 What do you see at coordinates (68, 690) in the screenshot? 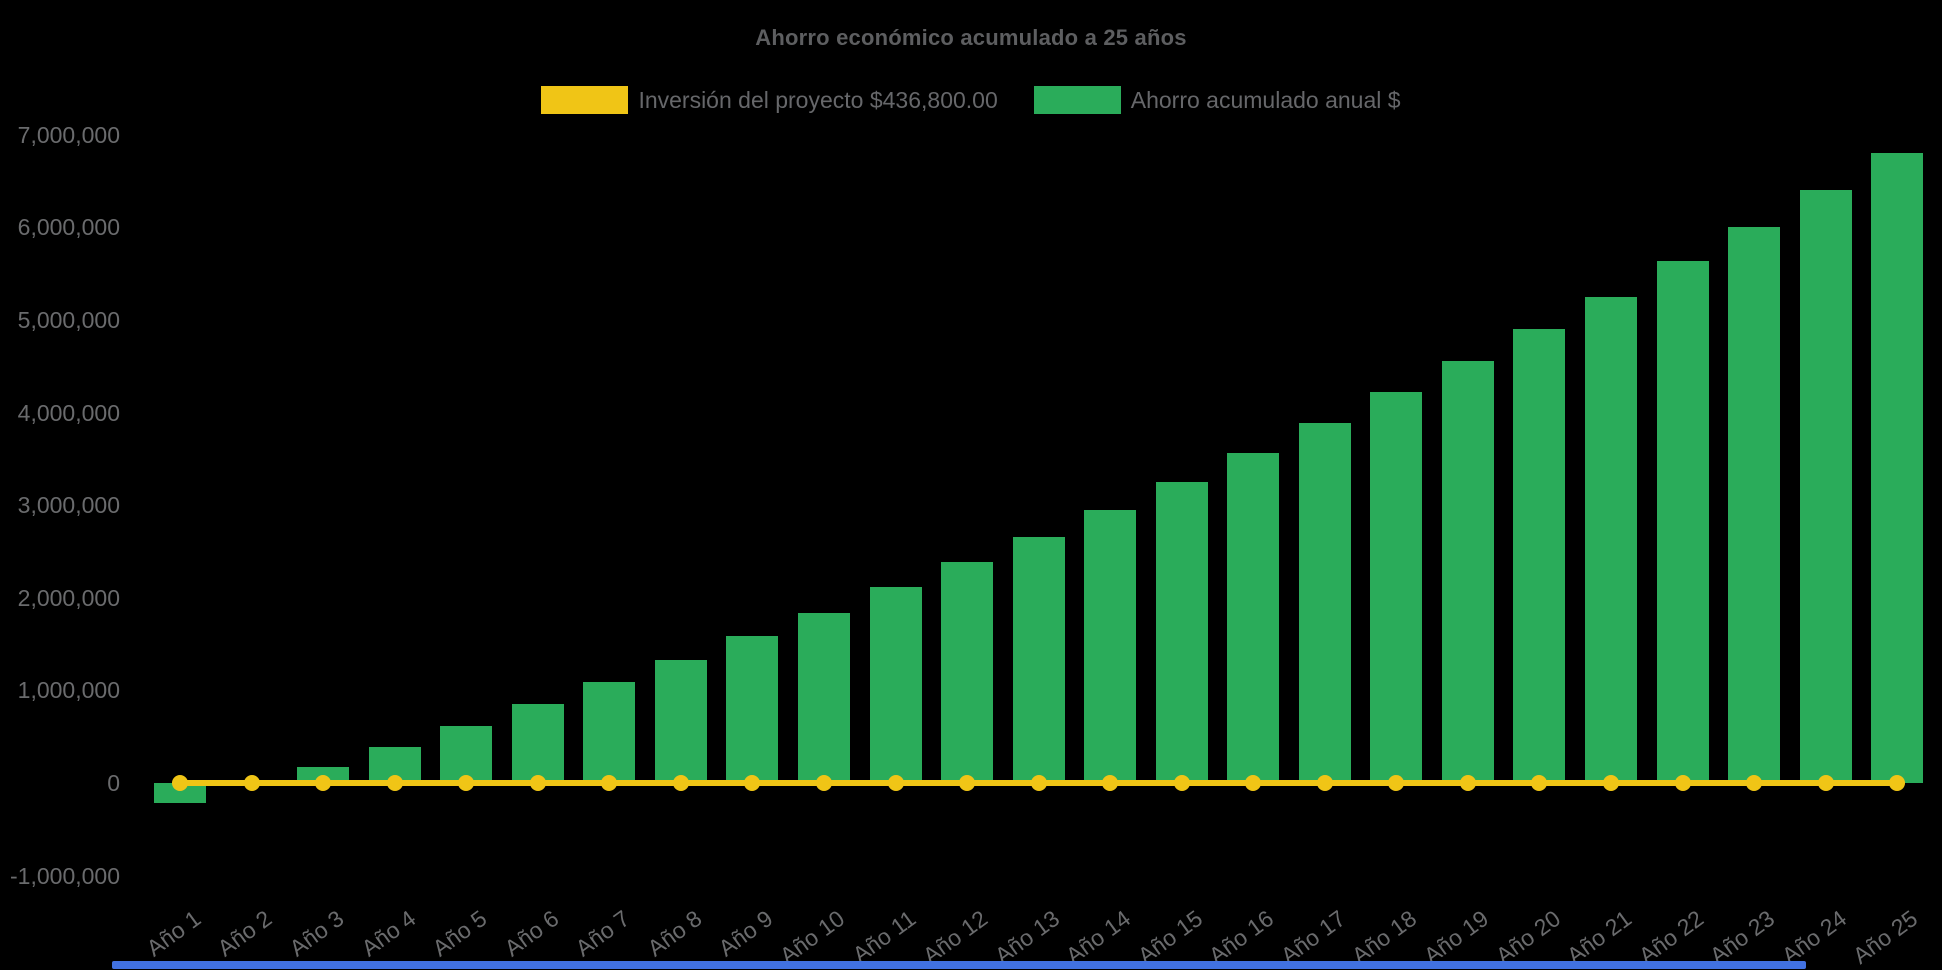
I see `y-axis-tick-label: 1,000,000` at bounding box center [68, 690].